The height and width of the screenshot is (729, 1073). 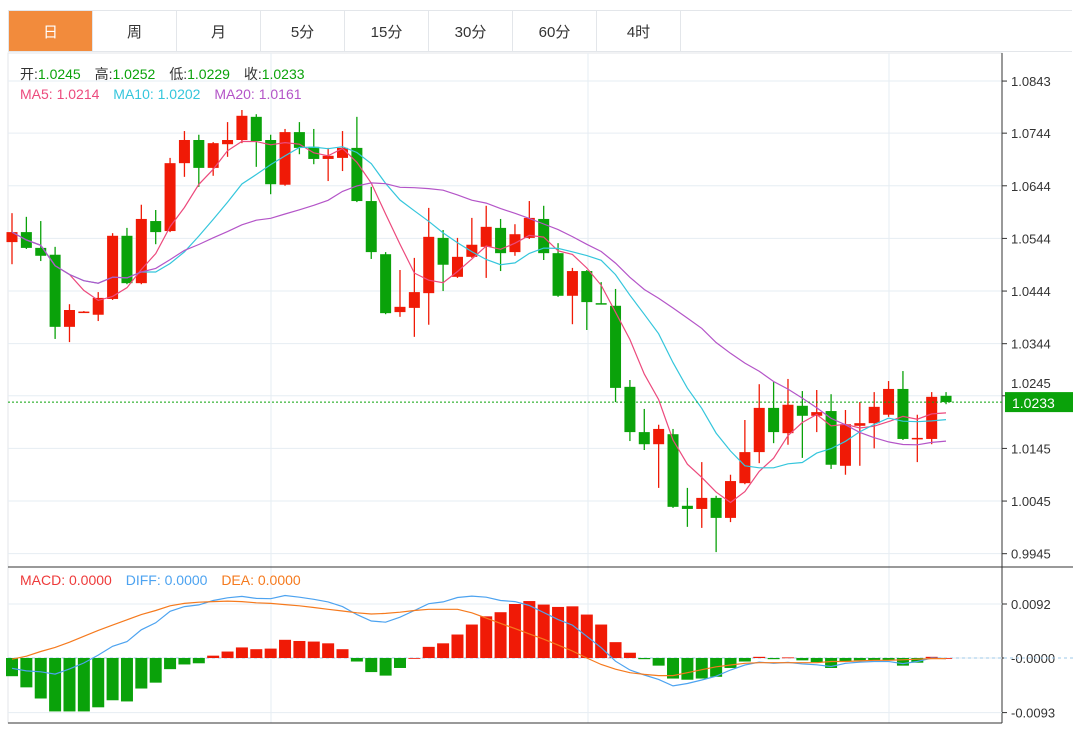 I want to click on tab-week: 周, so click(x=135, y=31).